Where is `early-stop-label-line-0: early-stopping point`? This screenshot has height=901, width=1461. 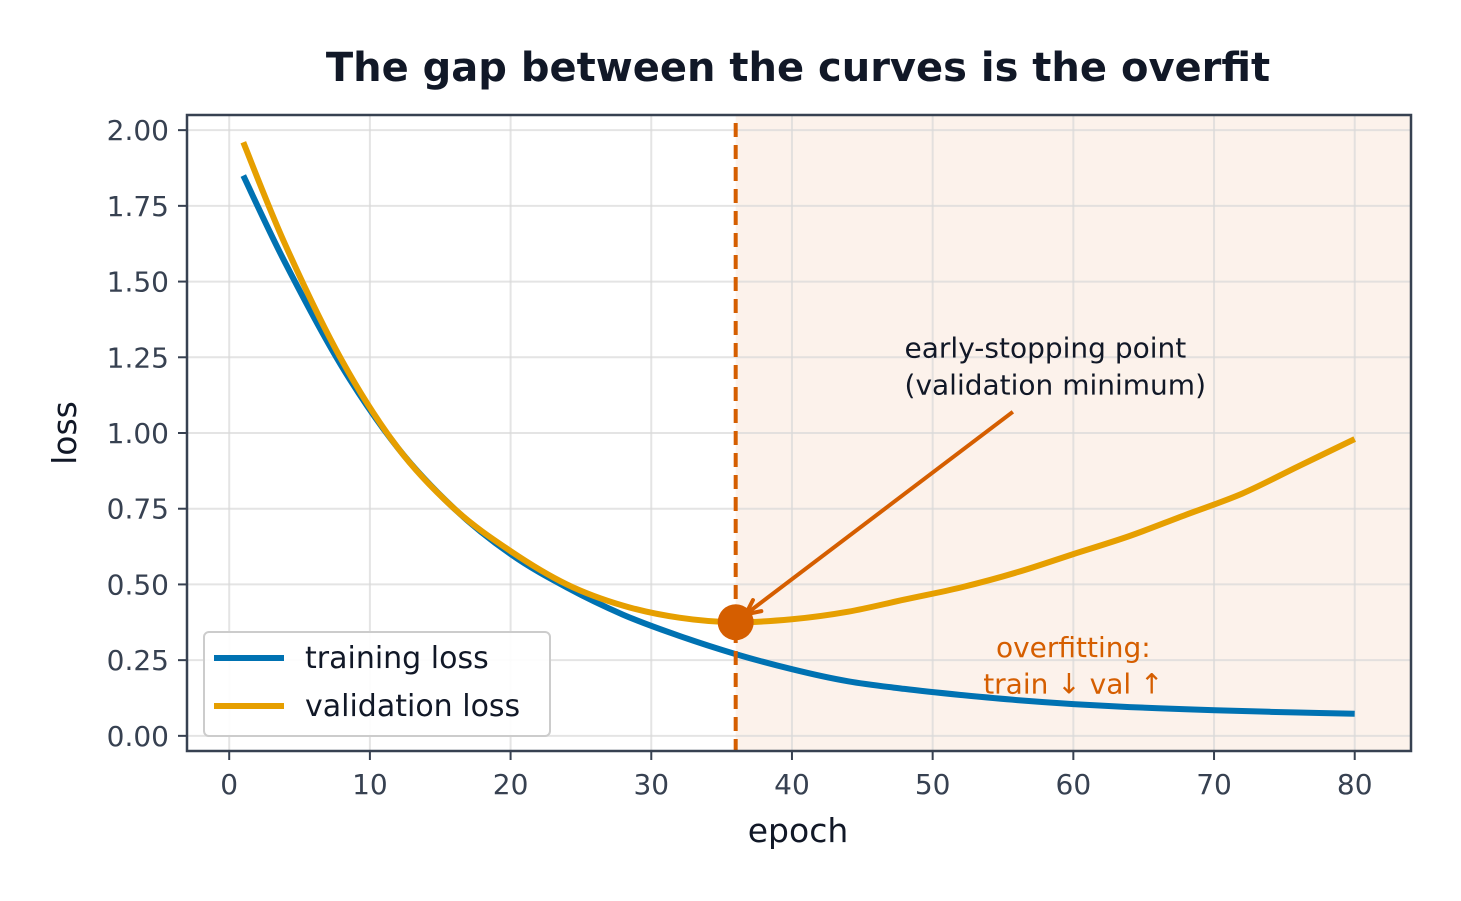
early-stop-label-line-0: early-stopping point is located at coordinates (1046, 347).